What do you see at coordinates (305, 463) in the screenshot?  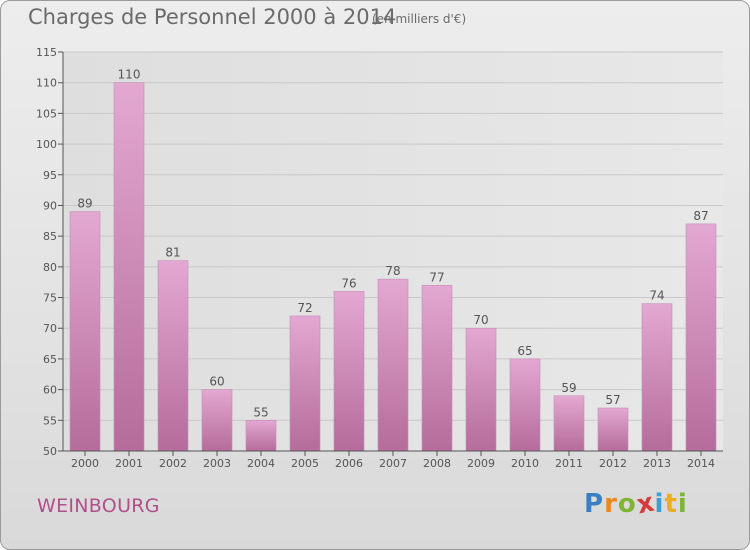 I see `x-tick-label: 2005` at bounding box center [305, 463].